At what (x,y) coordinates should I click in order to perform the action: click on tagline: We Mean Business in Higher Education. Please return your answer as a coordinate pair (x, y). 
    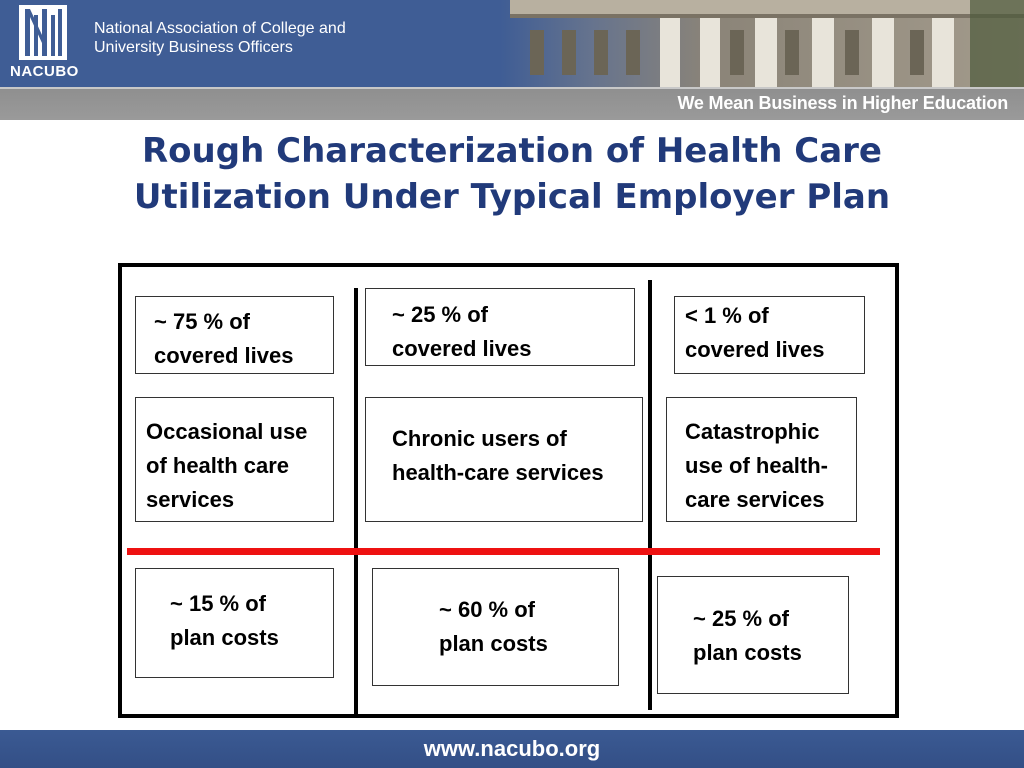
    Looking at the image, I should click on (842, 103).